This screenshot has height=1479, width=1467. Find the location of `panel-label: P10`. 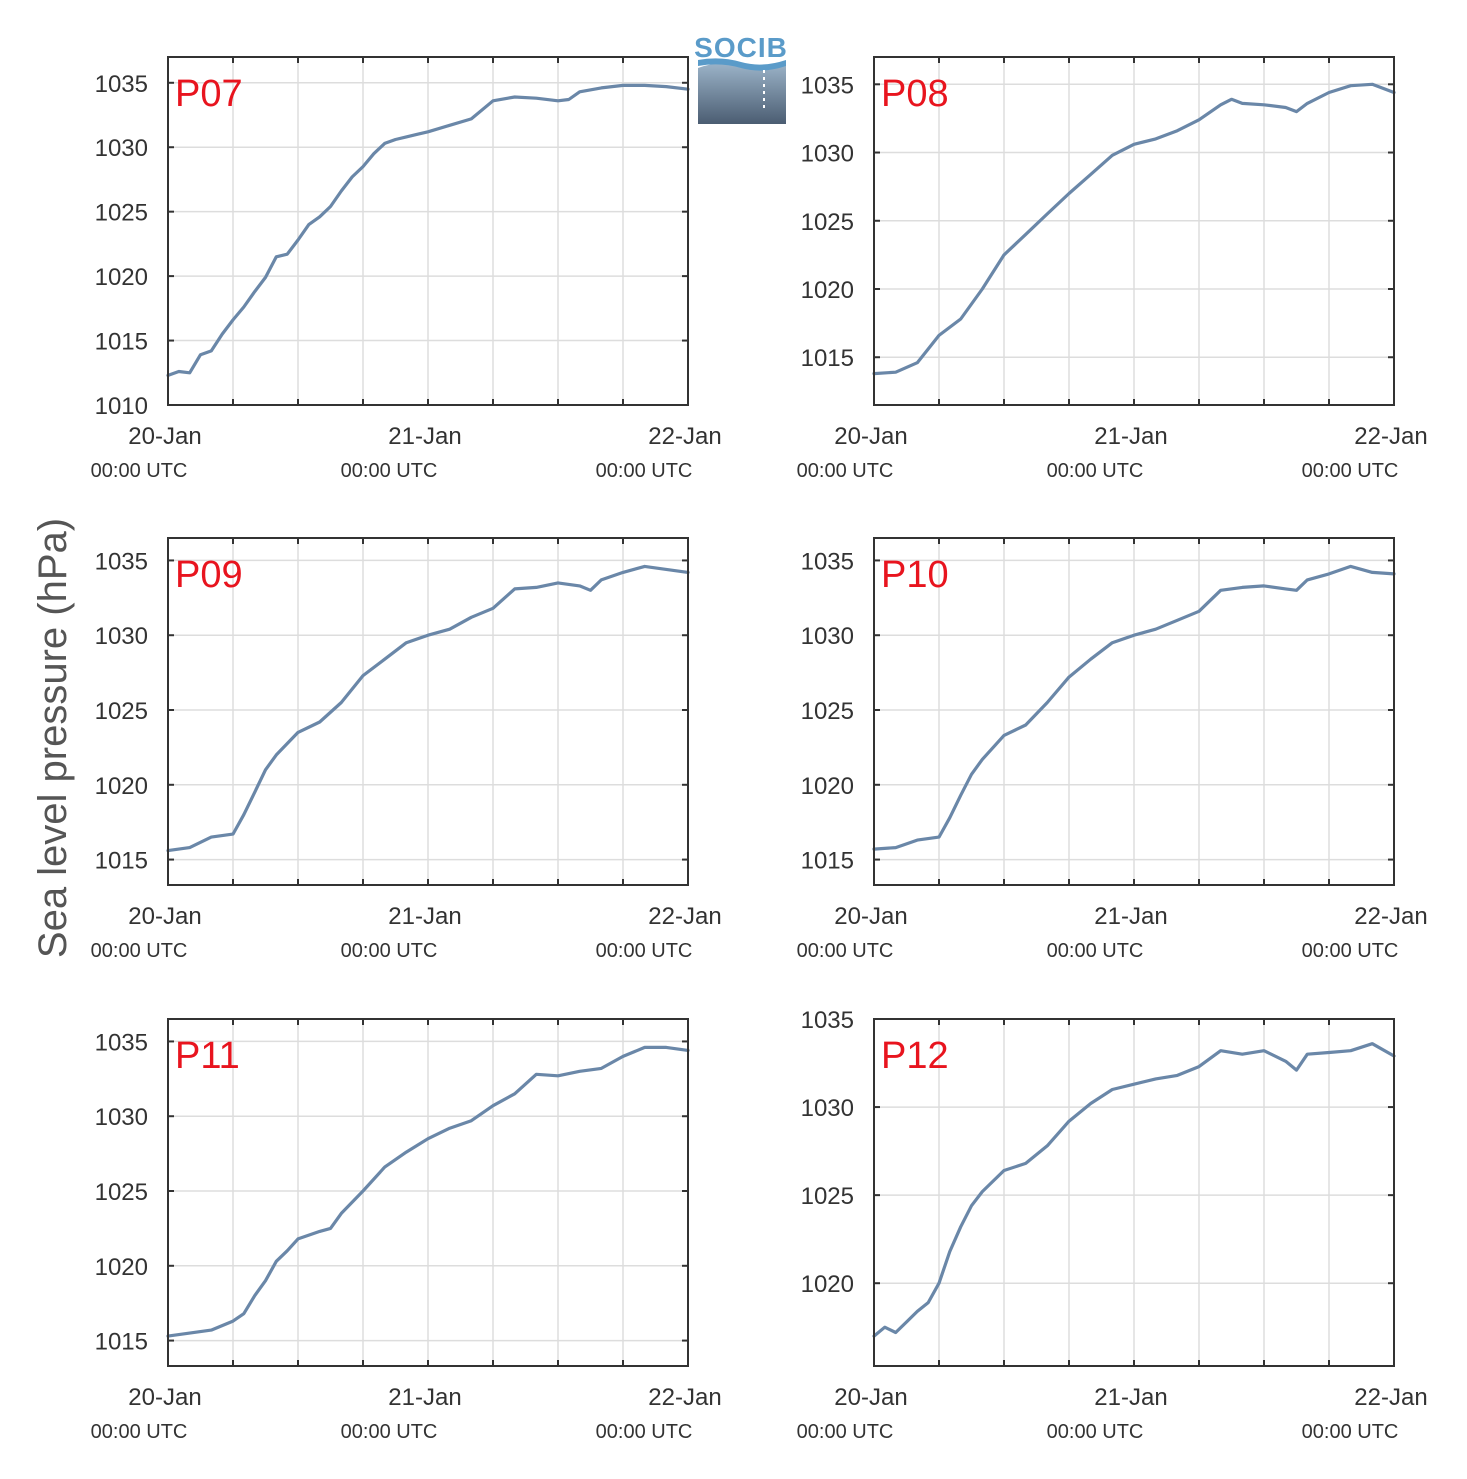

panel-label: P10 is located at coordinates (915, 575).